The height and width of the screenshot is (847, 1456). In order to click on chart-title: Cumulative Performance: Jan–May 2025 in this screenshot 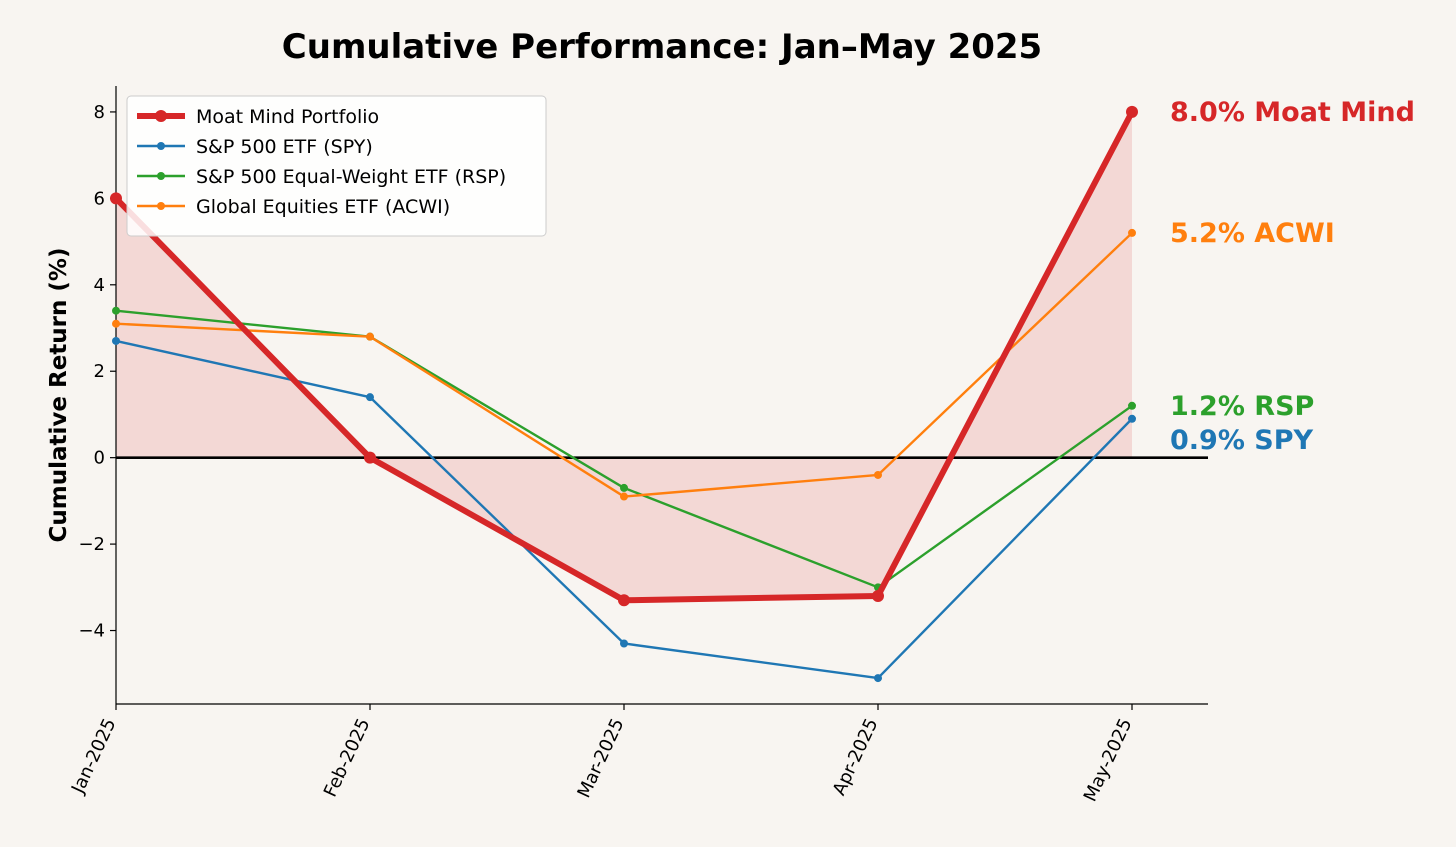, I will do `click(662, 47)`.